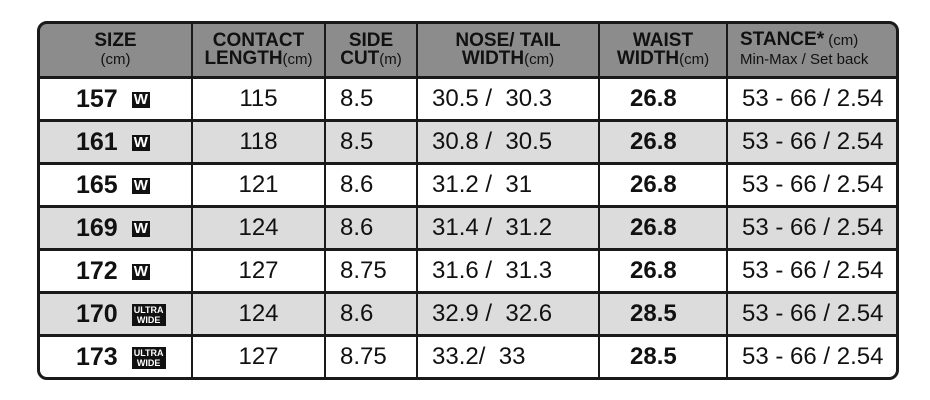  Describe the element at coordinates (97, 184) in the screenshot. I see `size-value: 165` at that location.